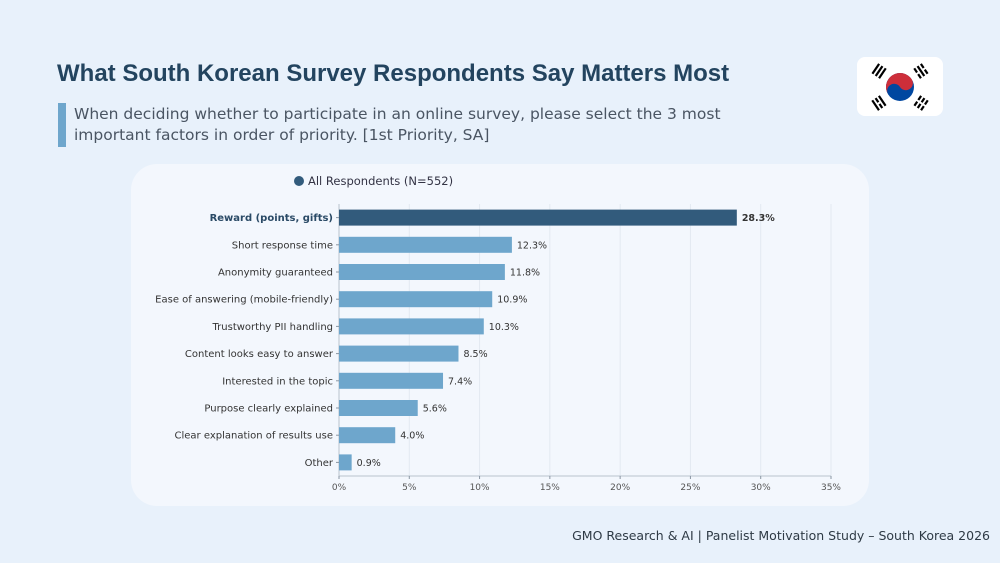 The image size is (1000, 563). Describe the element at coordinates (339, 488) in the screenshot. I see `x-tick-label: 0%` at that location.